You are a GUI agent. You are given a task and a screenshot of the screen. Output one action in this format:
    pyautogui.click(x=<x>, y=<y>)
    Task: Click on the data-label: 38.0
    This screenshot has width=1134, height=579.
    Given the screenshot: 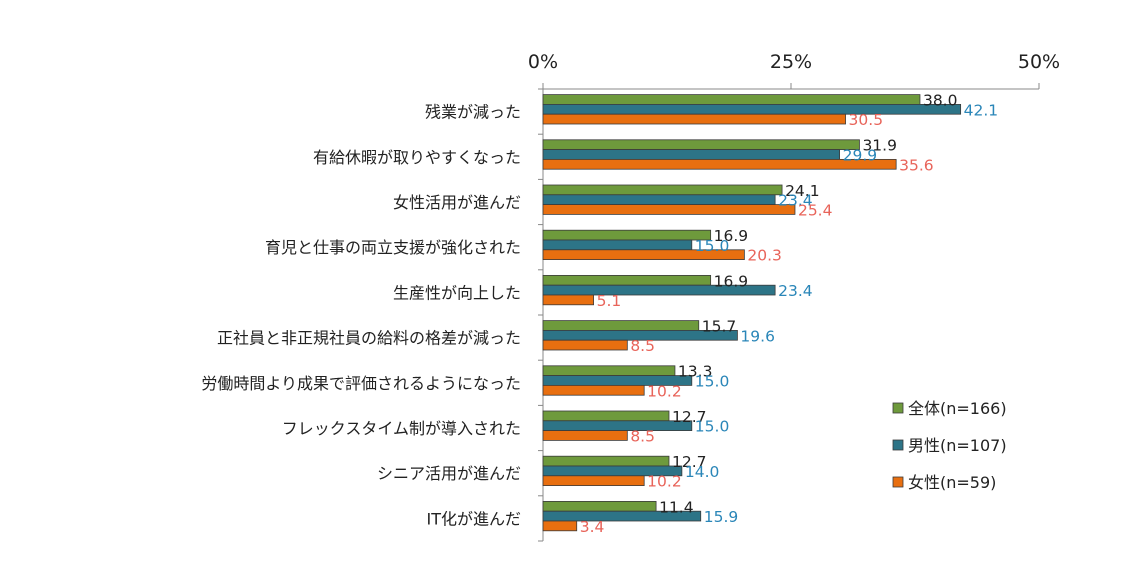 What is the action you would take?
    pyautogui.click(x=940, y=101)
    